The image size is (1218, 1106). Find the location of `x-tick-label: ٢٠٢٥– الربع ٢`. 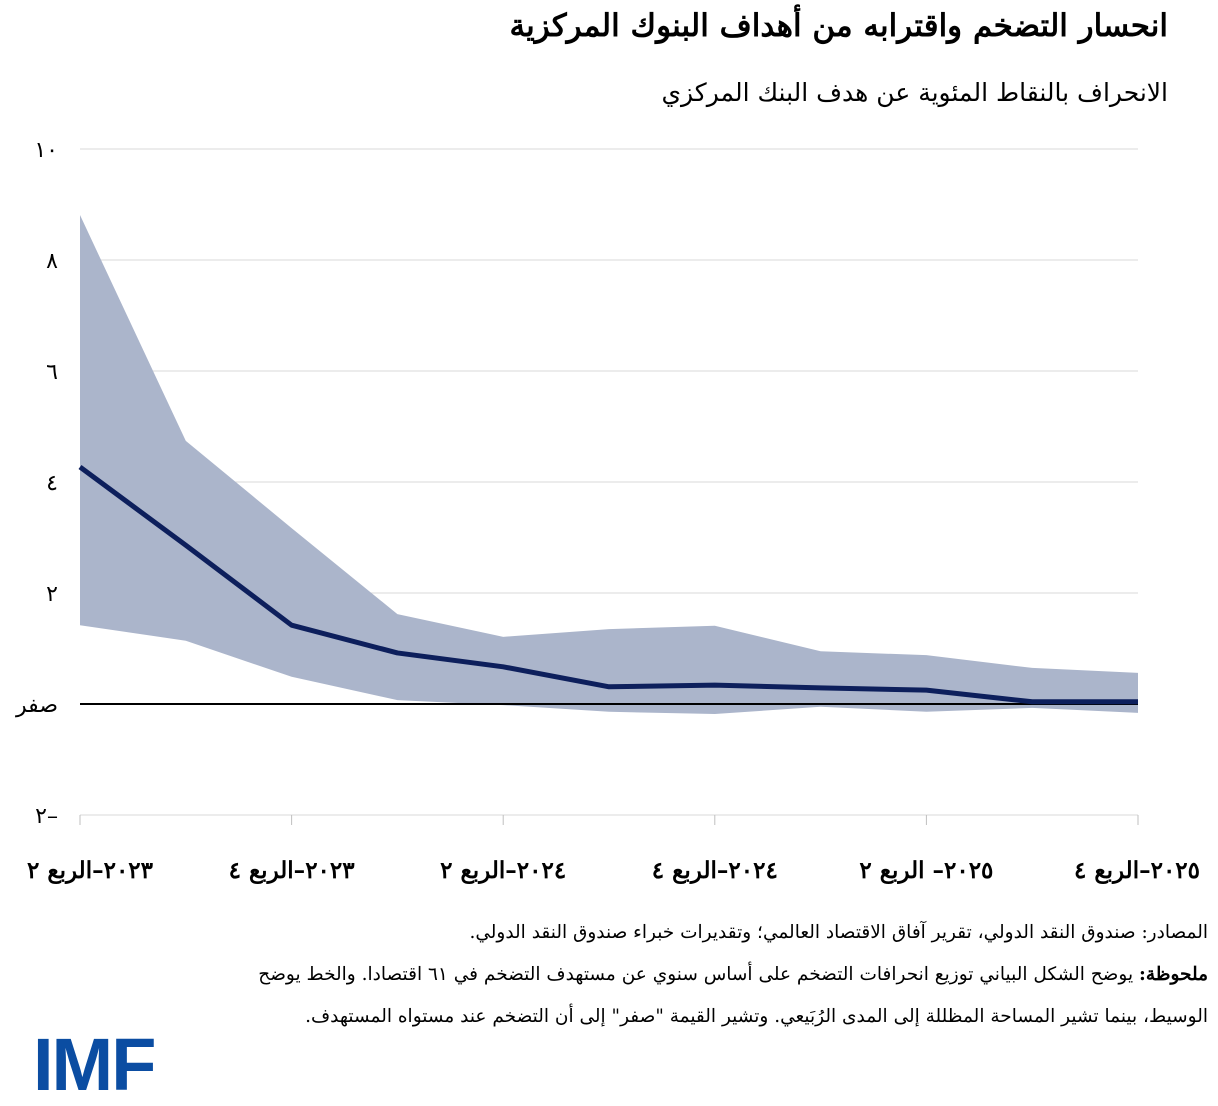

x-tick-label: ٢٠٢٥– الربع ٢ is located at coordinates (926, 871).